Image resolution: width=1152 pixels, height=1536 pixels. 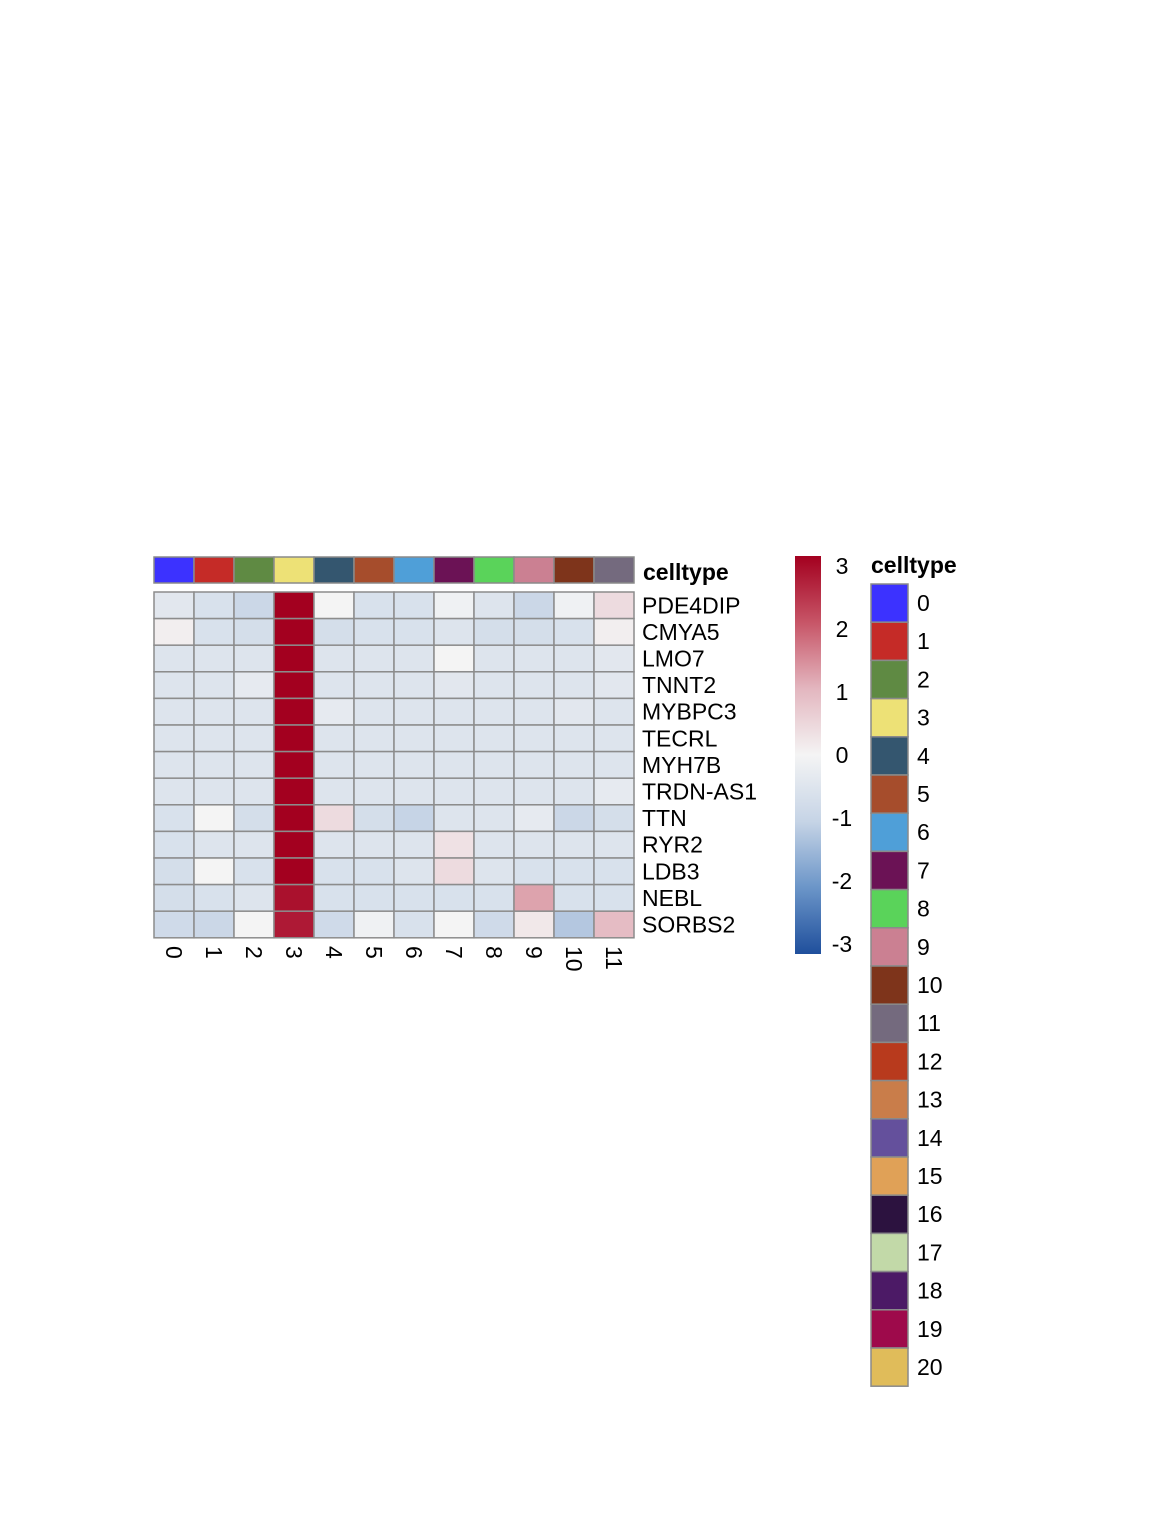 I want to click on legend-label: 13, so click(x=930, y=1100).